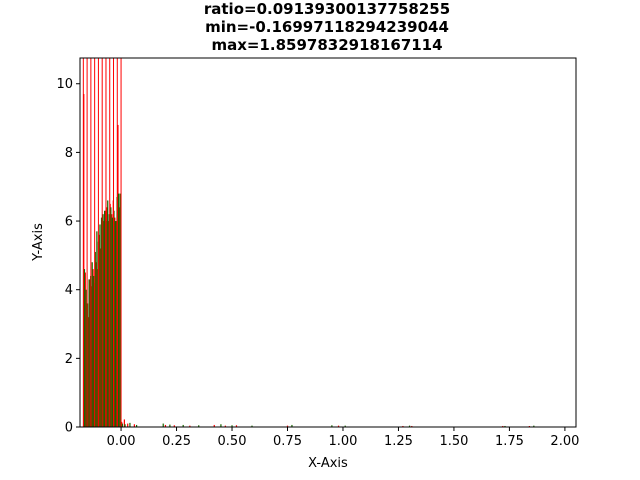 This screenshot has height=480, width=640. Describe the element at coordinates (327, 9) in the screenshot. I see `chart-title-line-1: ratio=0.09139300137758255` at that location.